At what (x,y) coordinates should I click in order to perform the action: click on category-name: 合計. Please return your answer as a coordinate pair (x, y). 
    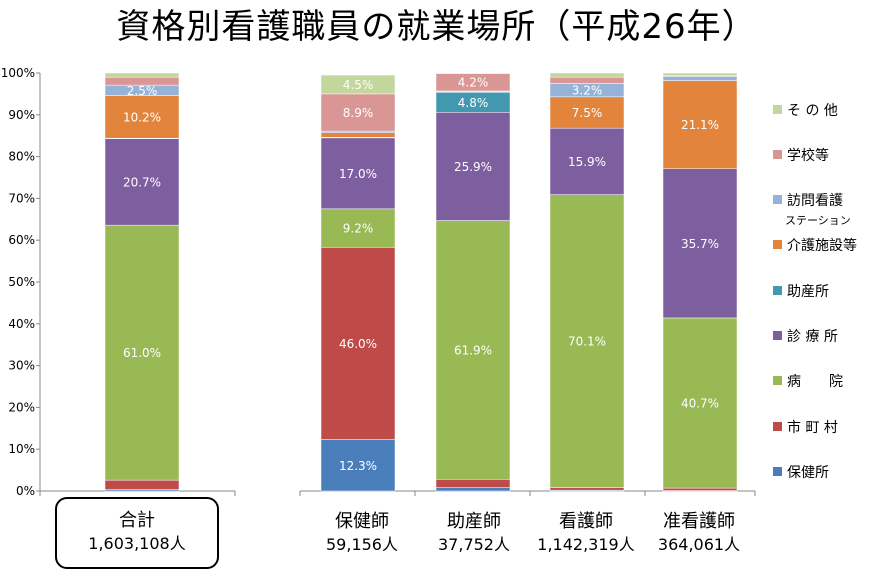
    Looking at the image, I should click on (137, 520).